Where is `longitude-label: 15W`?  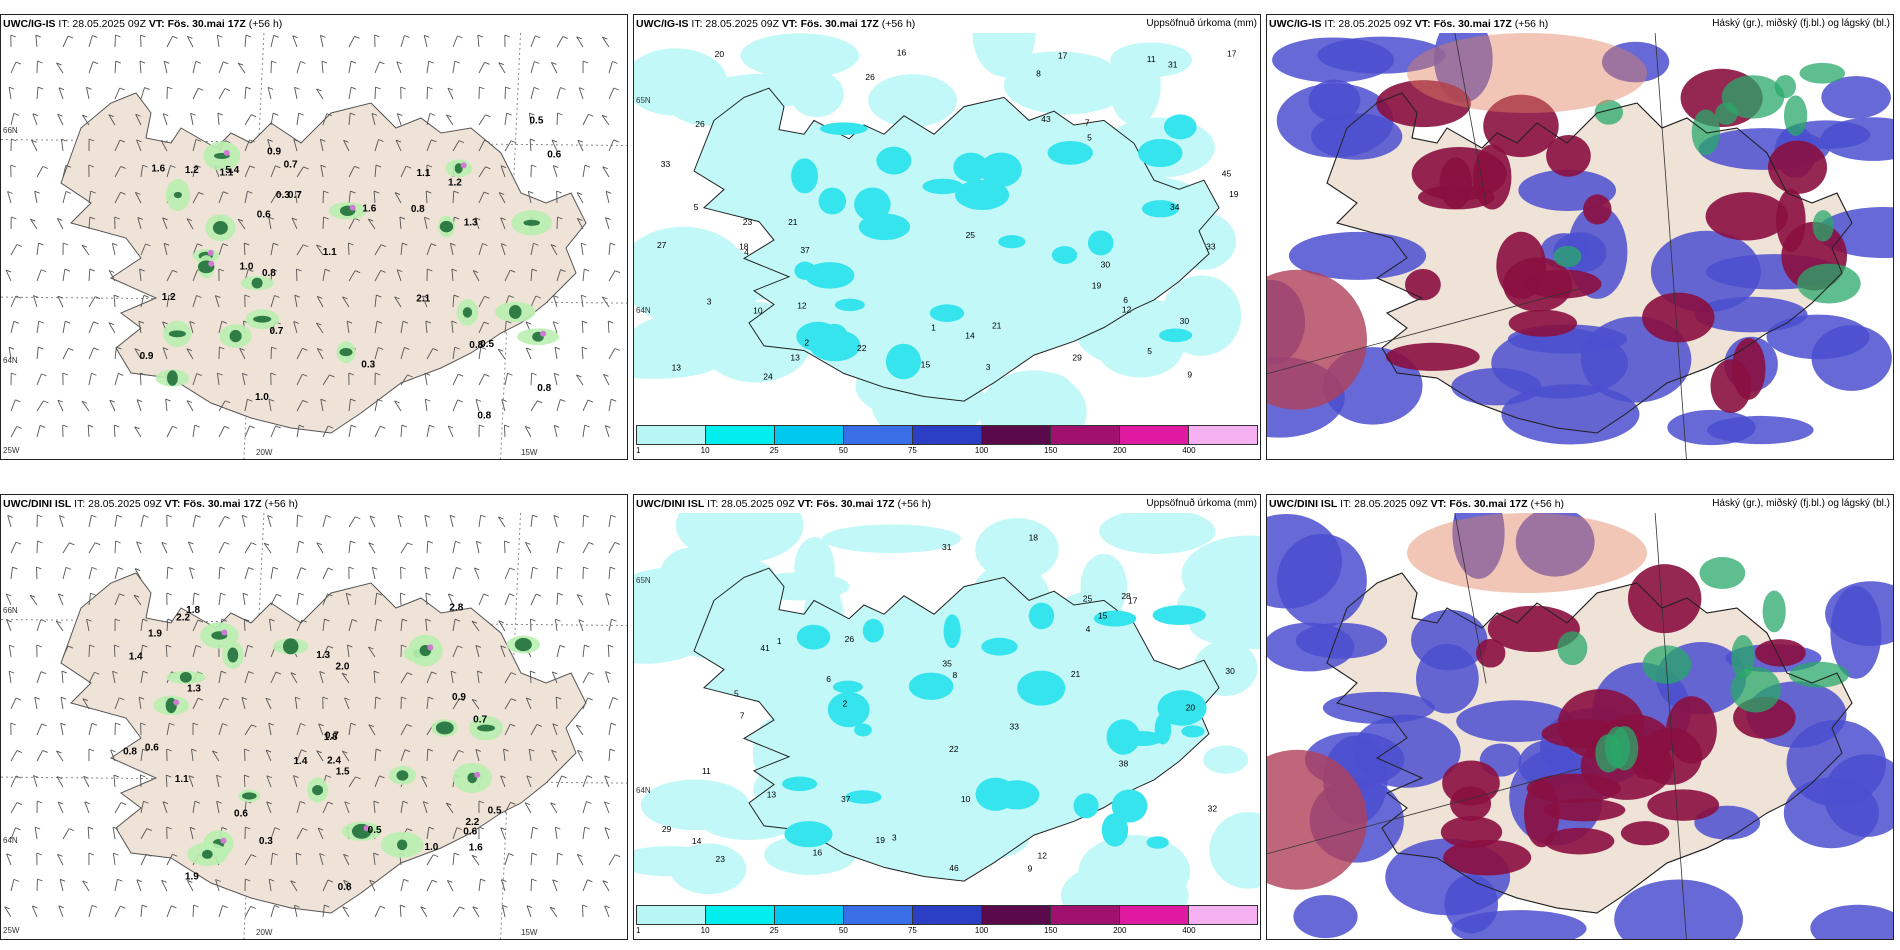 longitude-label: 15W is located at coordinates (529, 932).